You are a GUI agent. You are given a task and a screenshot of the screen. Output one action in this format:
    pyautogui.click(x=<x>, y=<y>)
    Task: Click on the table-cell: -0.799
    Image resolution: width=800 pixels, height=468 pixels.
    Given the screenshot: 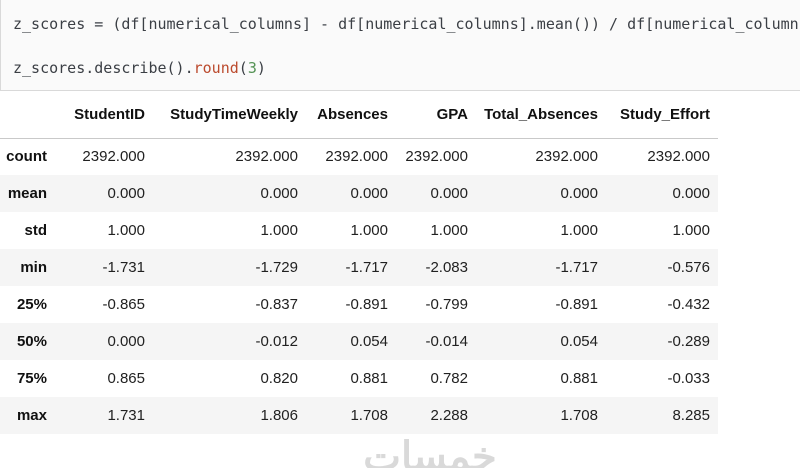 What is the action you would take?
    pyautogui.click(x=446, y=304)
    